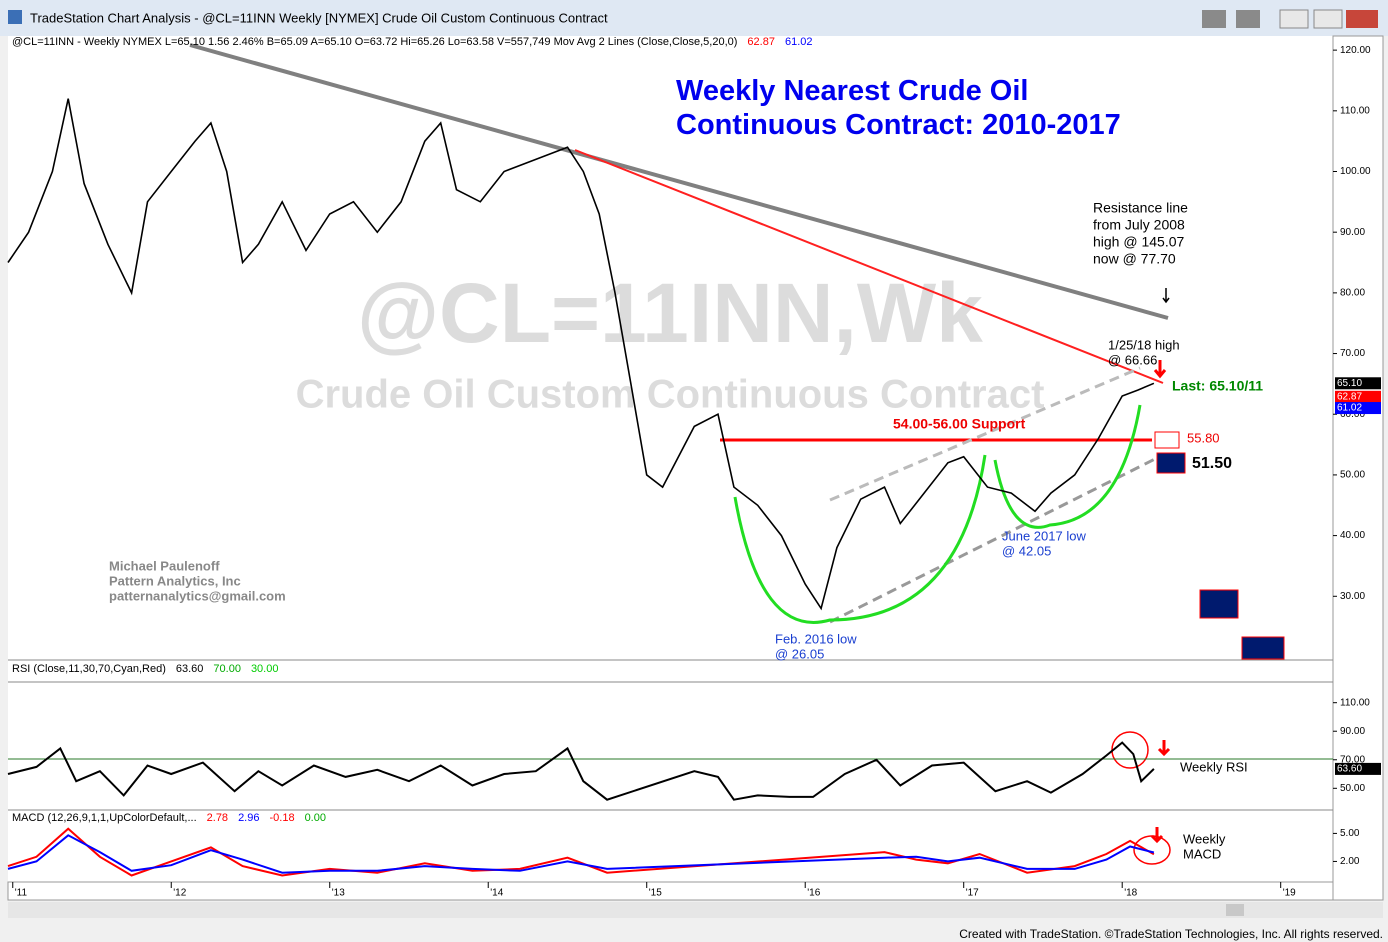 The height and width of the screenshot is (942, 1388). I want to click on annotation: @ 26.05, so click(799, 653).